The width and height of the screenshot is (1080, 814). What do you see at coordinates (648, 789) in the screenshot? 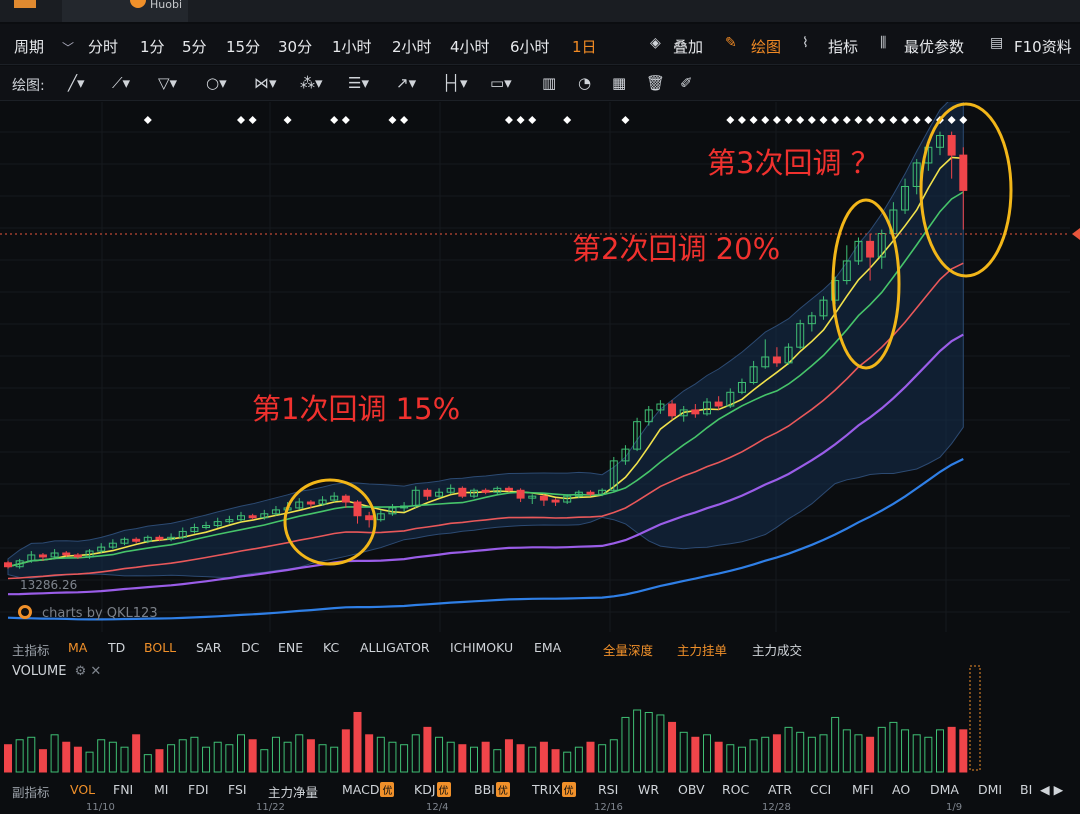
I see `sub-indicator-12: WR` at bounding box center [648, 789].